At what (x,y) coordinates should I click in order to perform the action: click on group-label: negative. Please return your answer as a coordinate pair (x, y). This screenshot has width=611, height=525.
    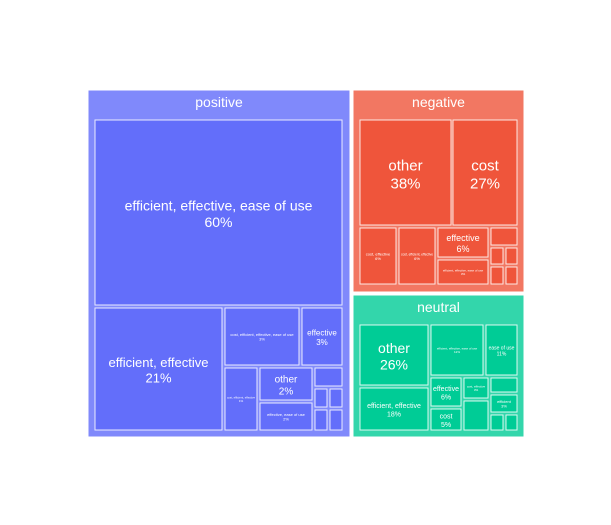
    Looking at the image, I should click on (438, 102).